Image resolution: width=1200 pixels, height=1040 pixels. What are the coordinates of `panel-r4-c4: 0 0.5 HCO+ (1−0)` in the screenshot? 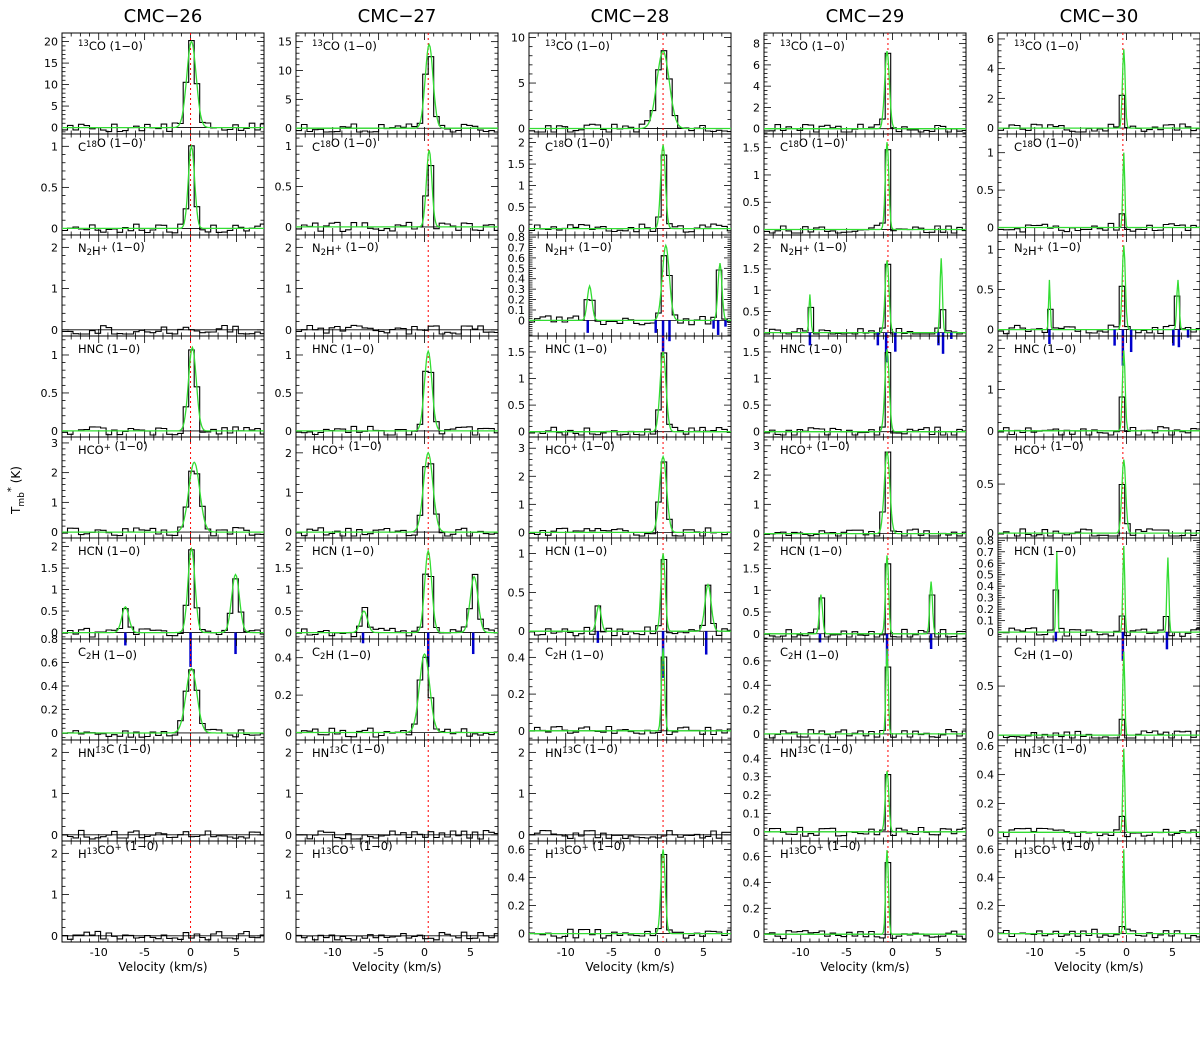 It's located at (1088, 488).